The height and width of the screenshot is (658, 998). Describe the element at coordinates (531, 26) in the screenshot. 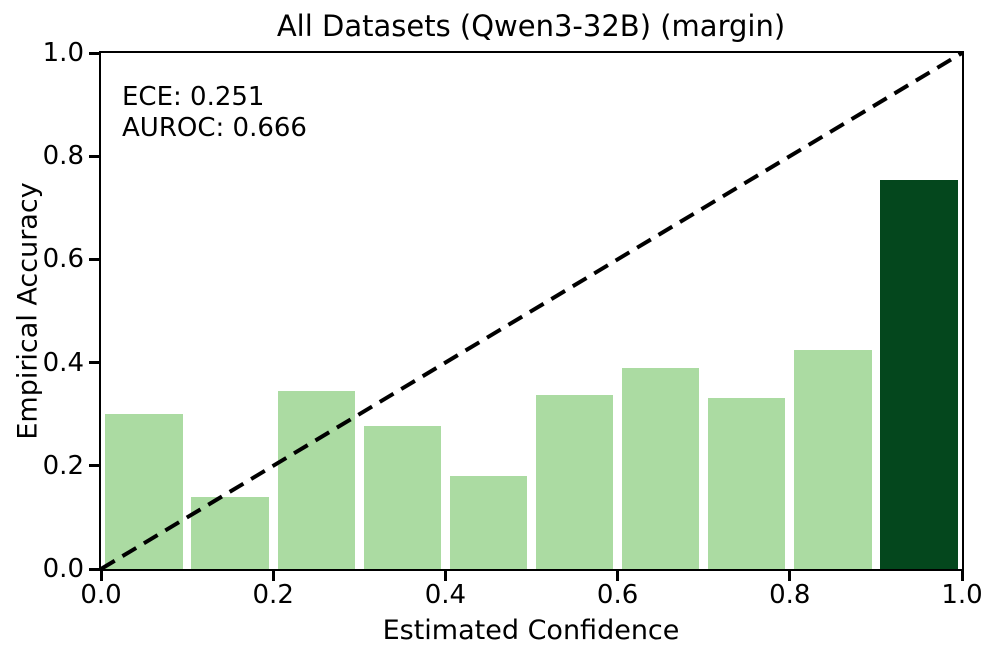

I see `chart-title: All Datasets (Qwen3-32B) (margin)` at that location.